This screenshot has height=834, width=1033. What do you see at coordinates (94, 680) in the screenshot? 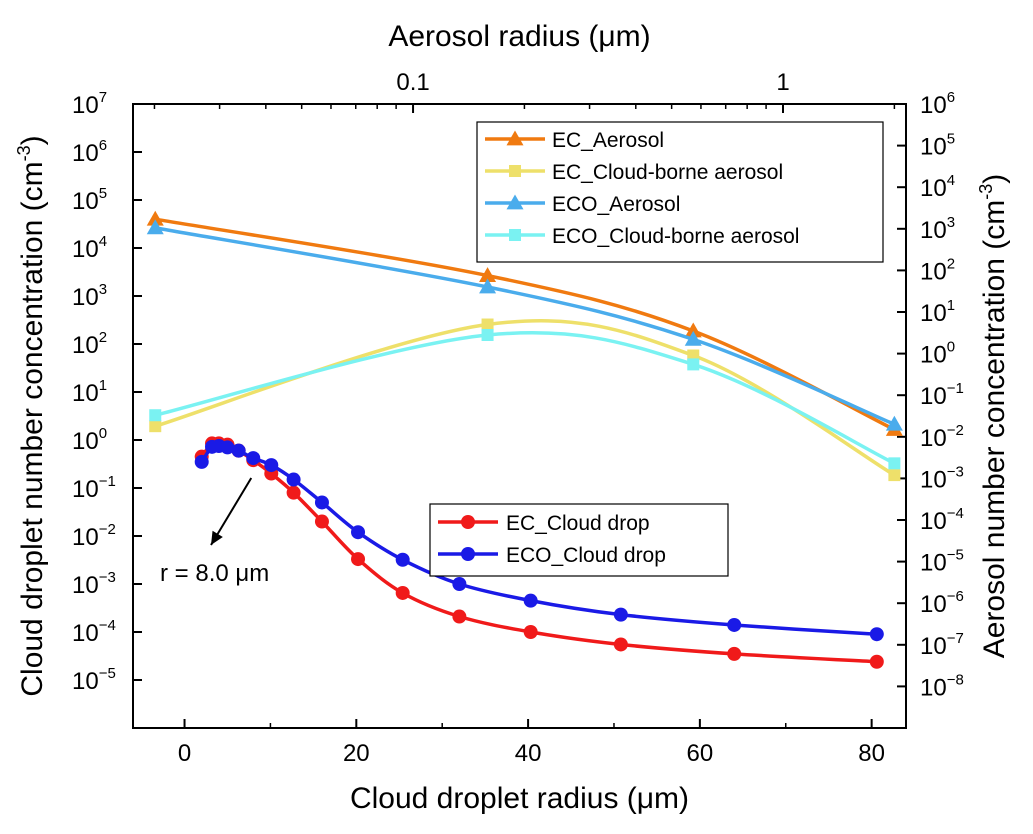
I see `left-tick-label: 10⁻⁵` at bounding box center [94, 680].